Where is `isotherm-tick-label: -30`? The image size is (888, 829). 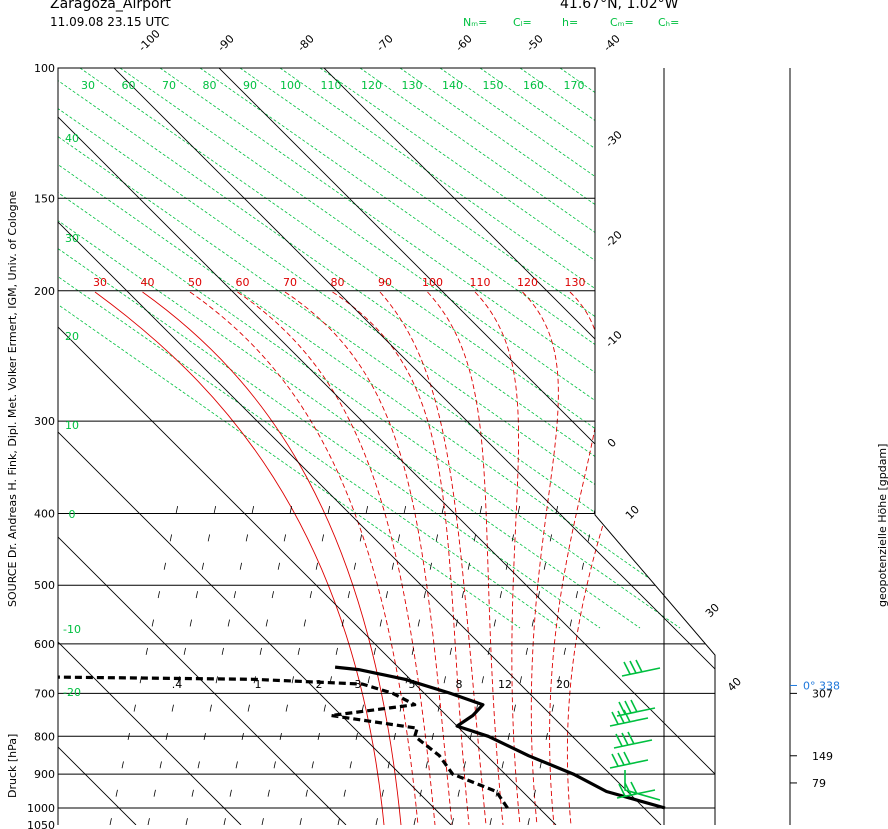 isotherm-tick-label: -30 is located at coordinates (614, 139).